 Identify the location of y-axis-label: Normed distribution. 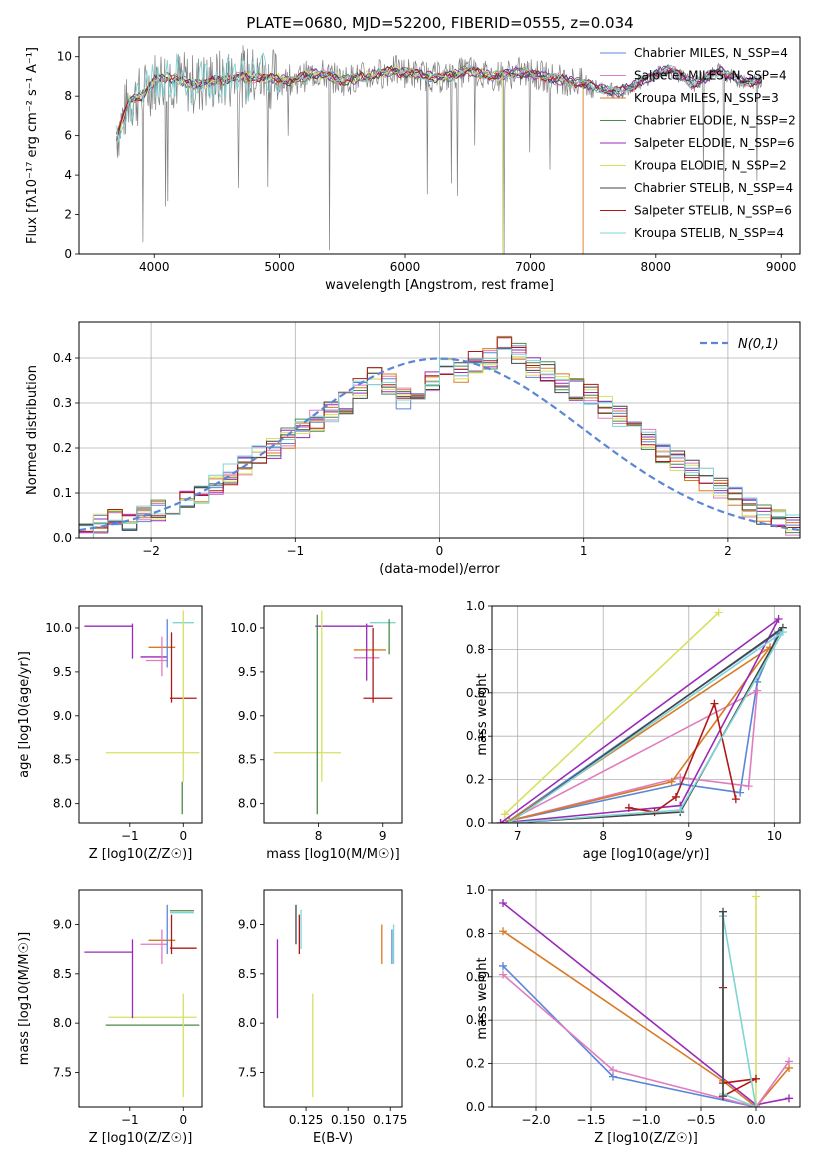
(32, 430).